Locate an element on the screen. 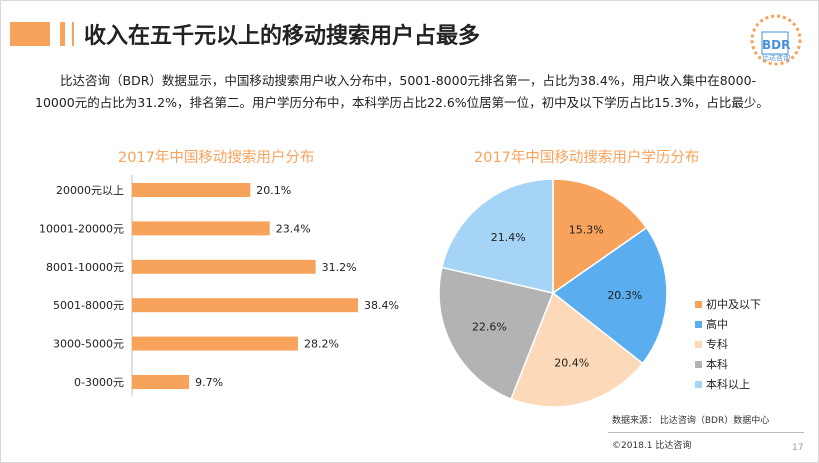 The width and height of the screenshot is (819, 463). bdr-logo is located at coordinates (776, 40).